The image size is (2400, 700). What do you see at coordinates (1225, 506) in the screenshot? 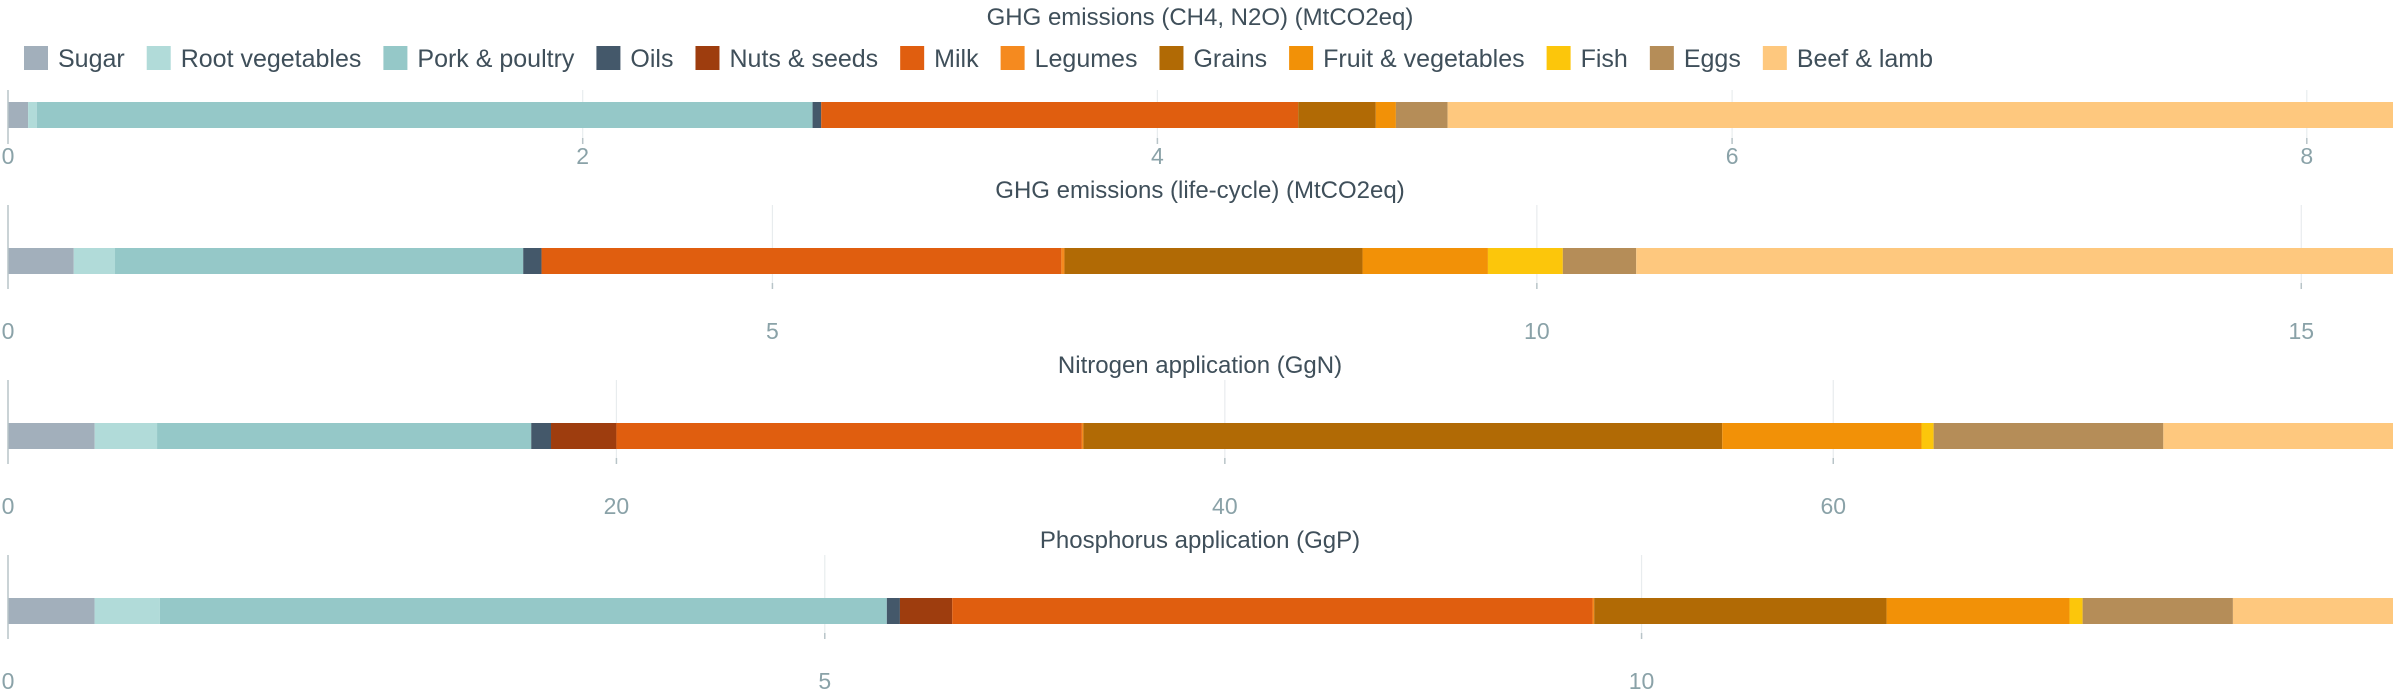
I see `x-tick-label: 40` at bounding box center [1225, 506].